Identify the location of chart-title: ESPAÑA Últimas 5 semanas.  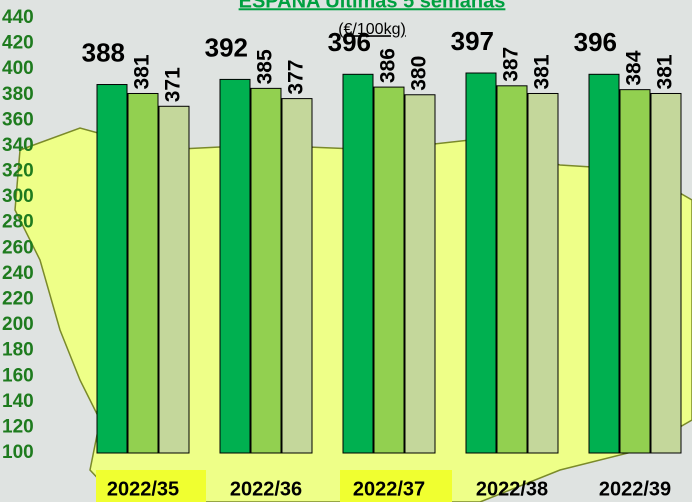
(372, 6).